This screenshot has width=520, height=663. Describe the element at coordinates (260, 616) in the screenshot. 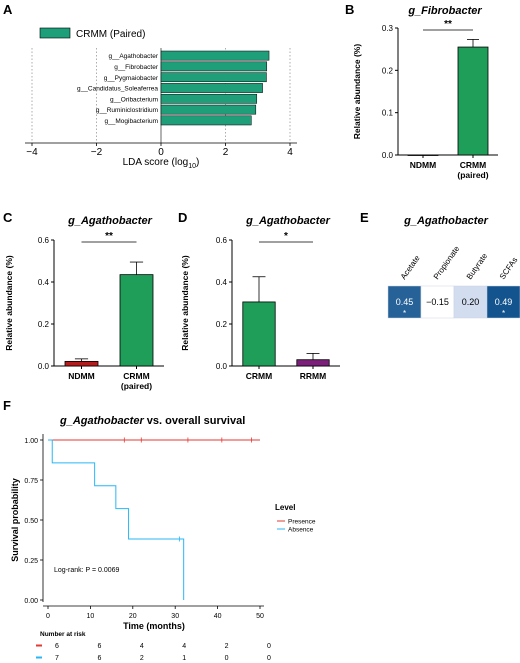

I see `x-tick-label: 50` at that location.